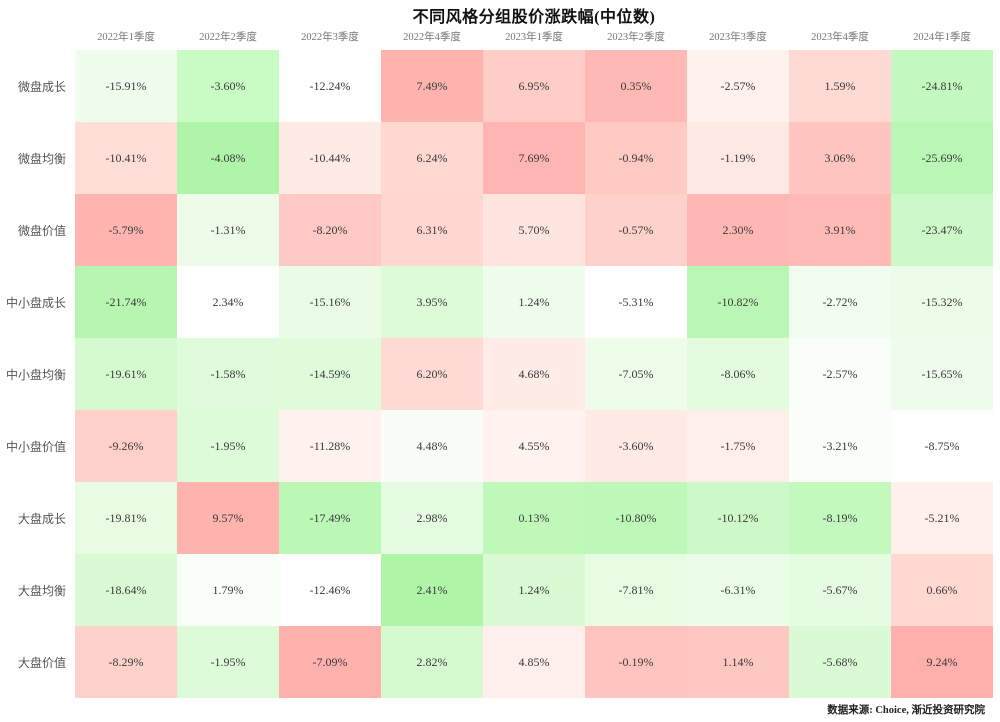  I want to click on row-label: 微盘均衡, so click(41, 158).